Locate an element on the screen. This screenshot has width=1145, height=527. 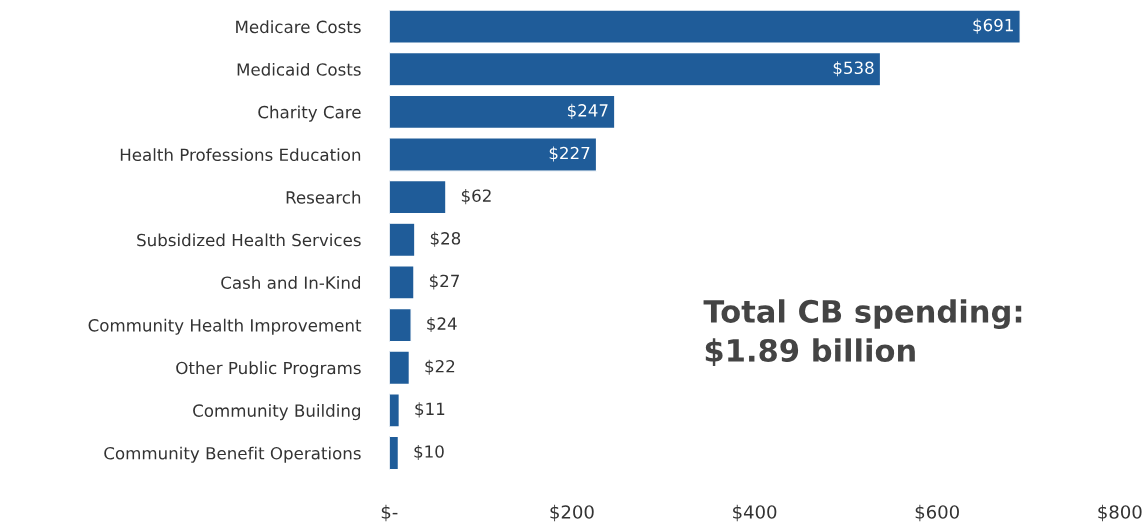
x-tick-label: $800 is located at coordinates (1120, 513).